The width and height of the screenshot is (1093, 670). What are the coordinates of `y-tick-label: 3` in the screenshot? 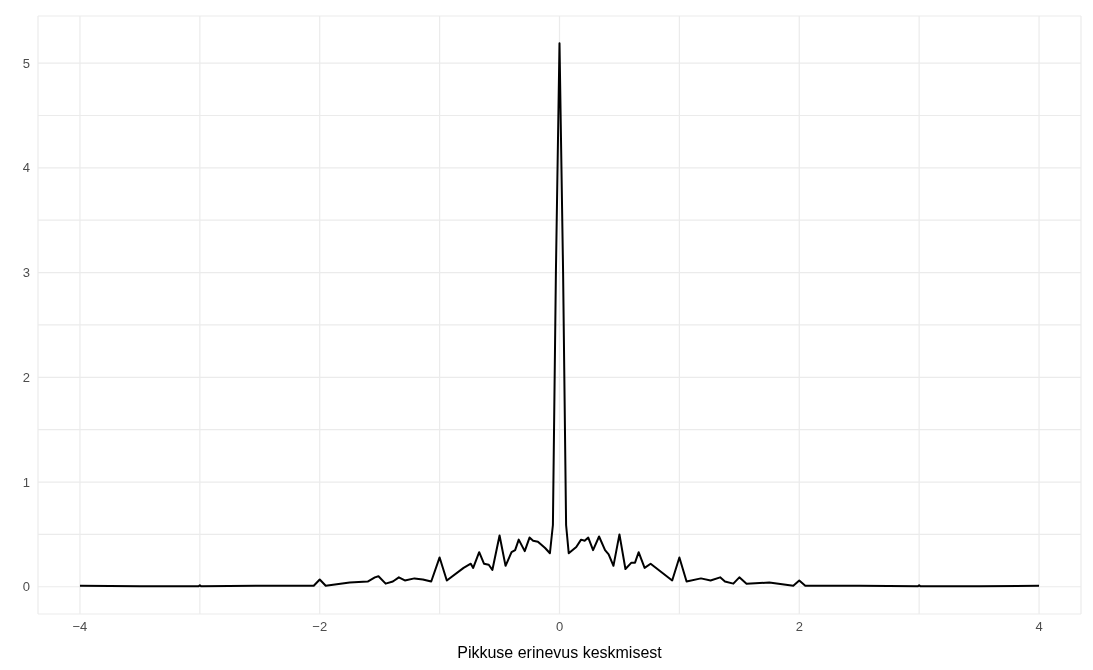 It's located at (26, 273).